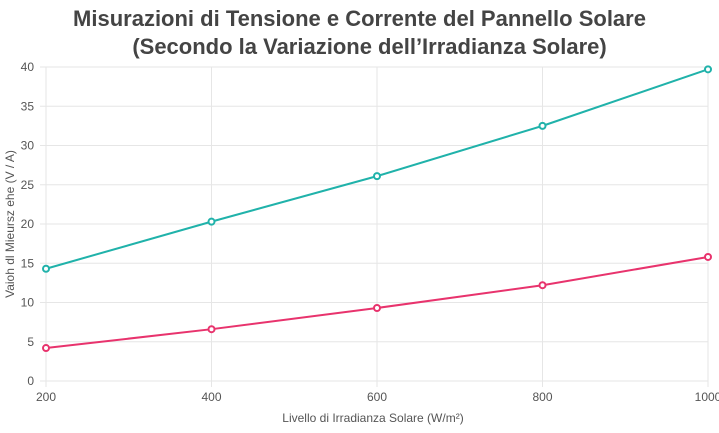  Describe the element at coordinates (707, 397) in the screenshot. I see `x-tick-label: 1000` at that location.